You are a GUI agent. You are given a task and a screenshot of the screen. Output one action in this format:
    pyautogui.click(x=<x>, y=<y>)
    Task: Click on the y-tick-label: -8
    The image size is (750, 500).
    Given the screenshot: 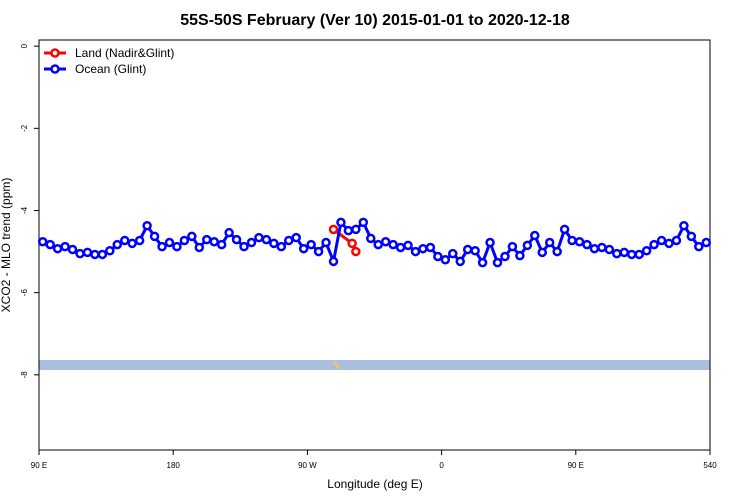 What is the action you would take?
    pyautogui.click(x=24, y=375)
    